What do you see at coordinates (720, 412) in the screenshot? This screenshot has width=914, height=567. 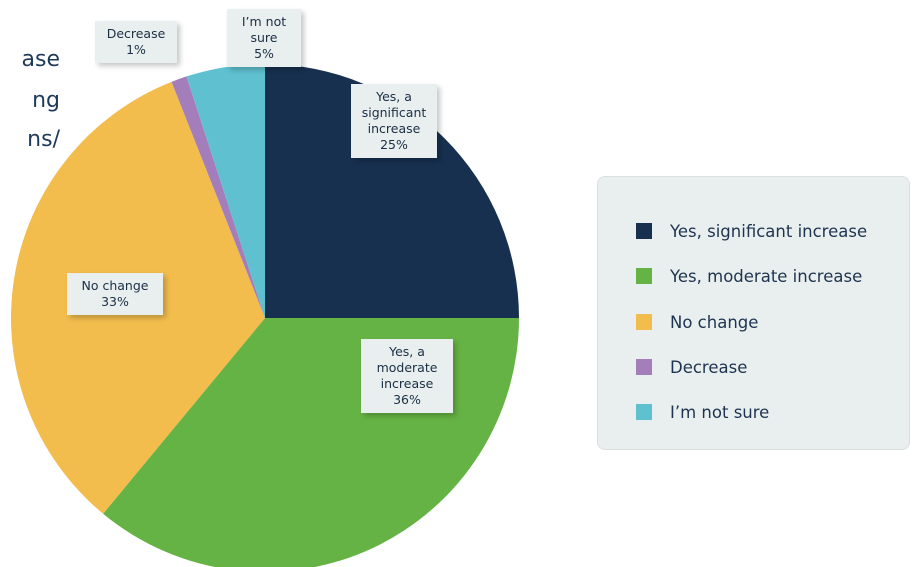 I see `legend-label-4: I’m not sure` at bounding box center [720, 412].